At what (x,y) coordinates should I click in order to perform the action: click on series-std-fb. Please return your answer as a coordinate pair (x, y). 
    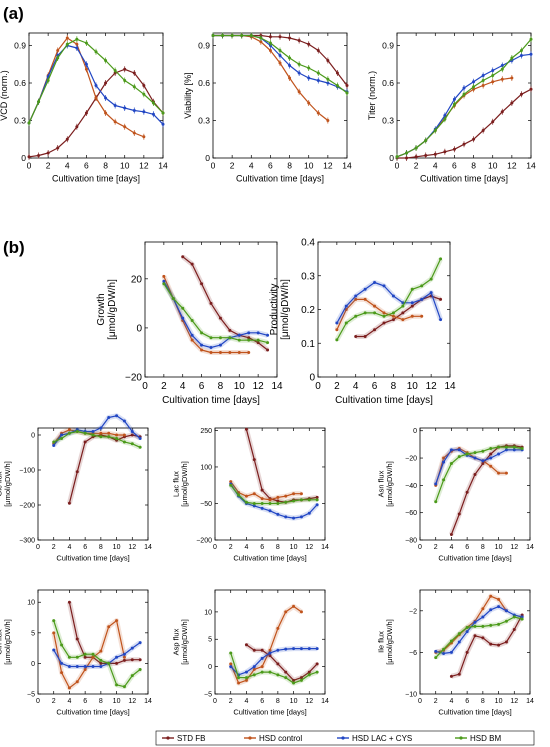
    Looking at the image, I should click on (281, 662).